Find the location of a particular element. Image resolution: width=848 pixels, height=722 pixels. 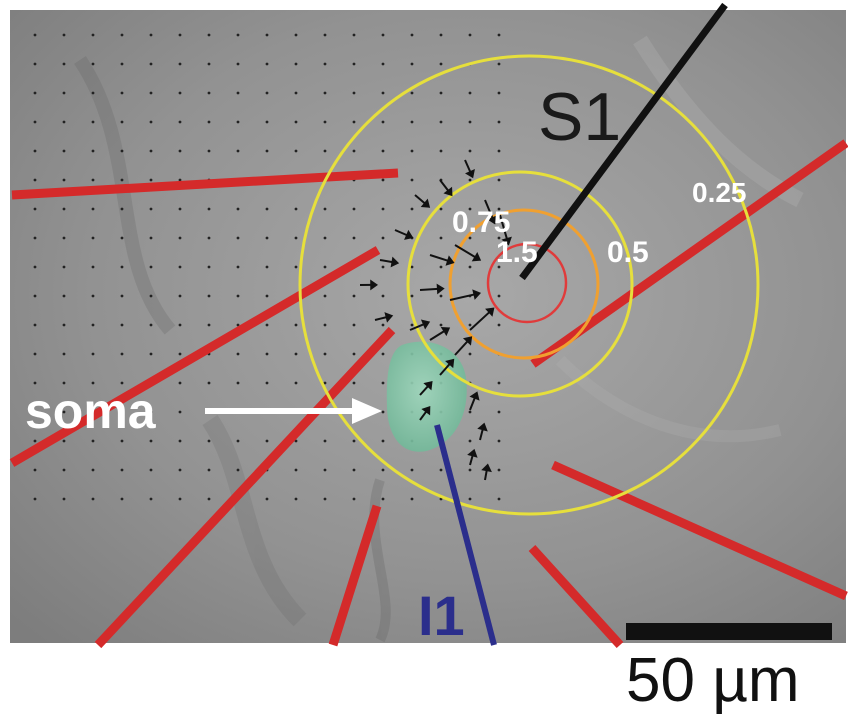

soma-label: soma is located at coordinates (91, 411).